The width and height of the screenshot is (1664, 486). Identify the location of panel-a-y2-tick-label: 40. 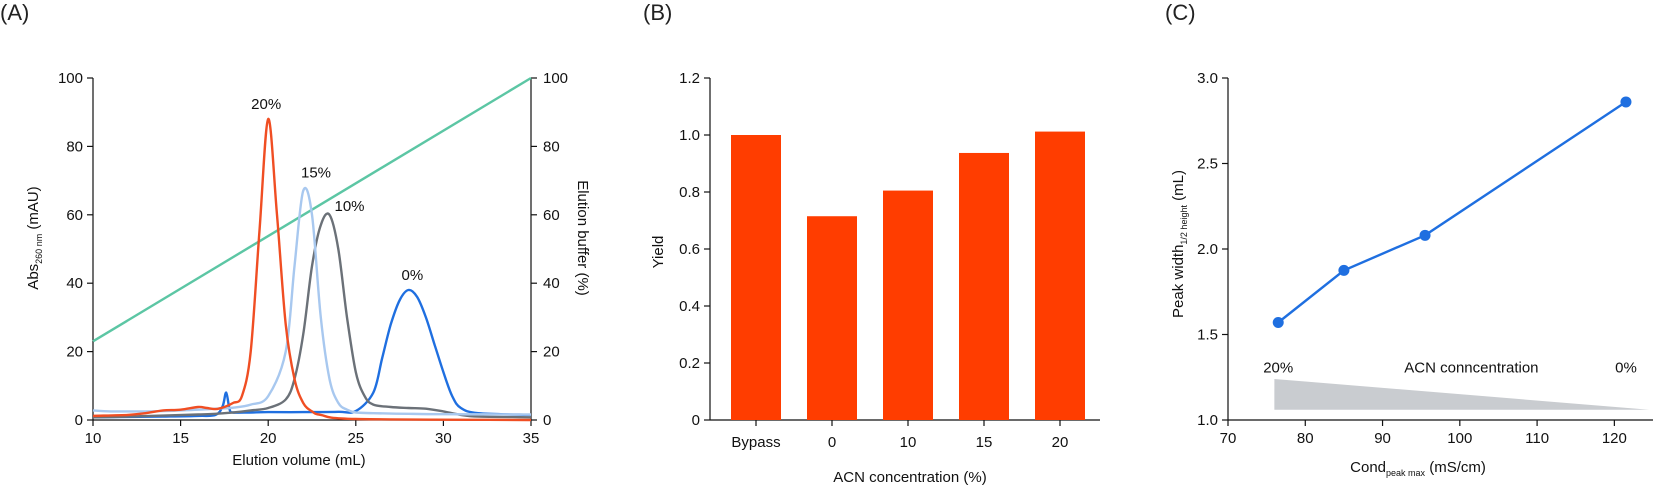
(551, 283).